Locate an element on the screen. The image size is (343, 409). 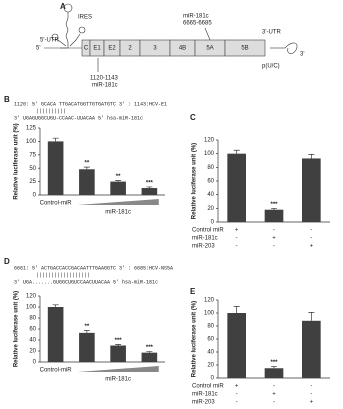
panel-label: B is located at coordinates (7, 99).